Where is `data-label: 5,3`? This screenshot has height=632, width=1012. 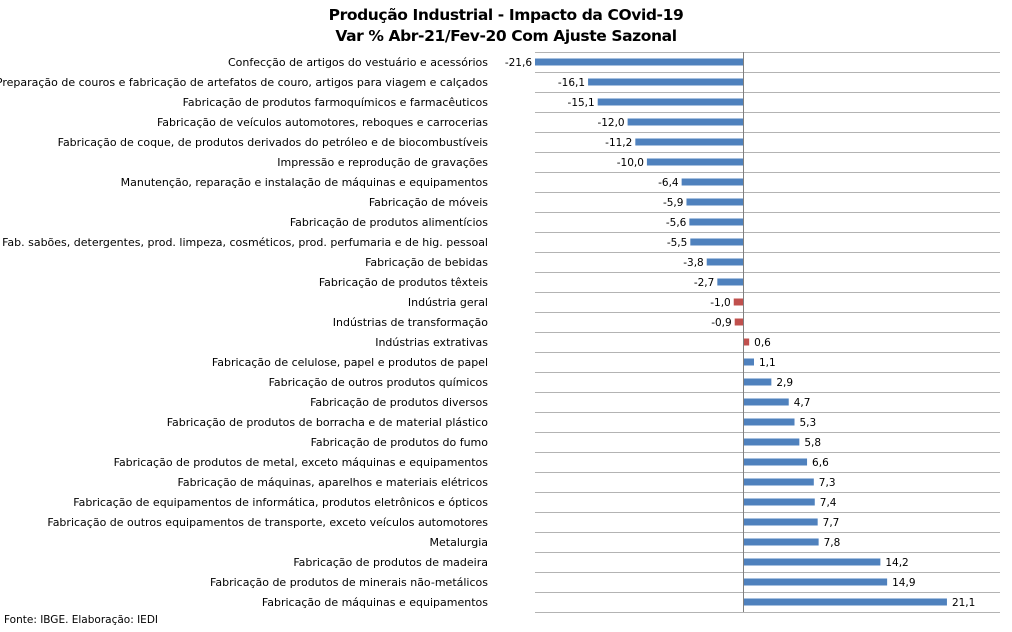
data-label: 5,3 is located at coordinates (808, 423).